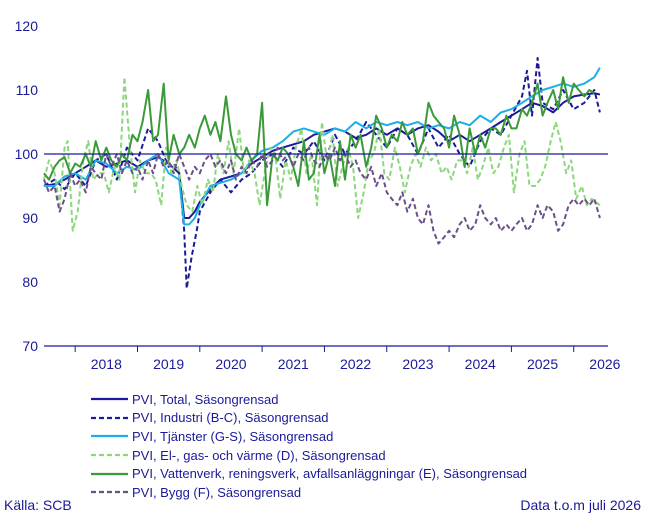 The width and height of the screenshot is (645, 518). I want to click on y-tick-label: 70, so click(30, 346).